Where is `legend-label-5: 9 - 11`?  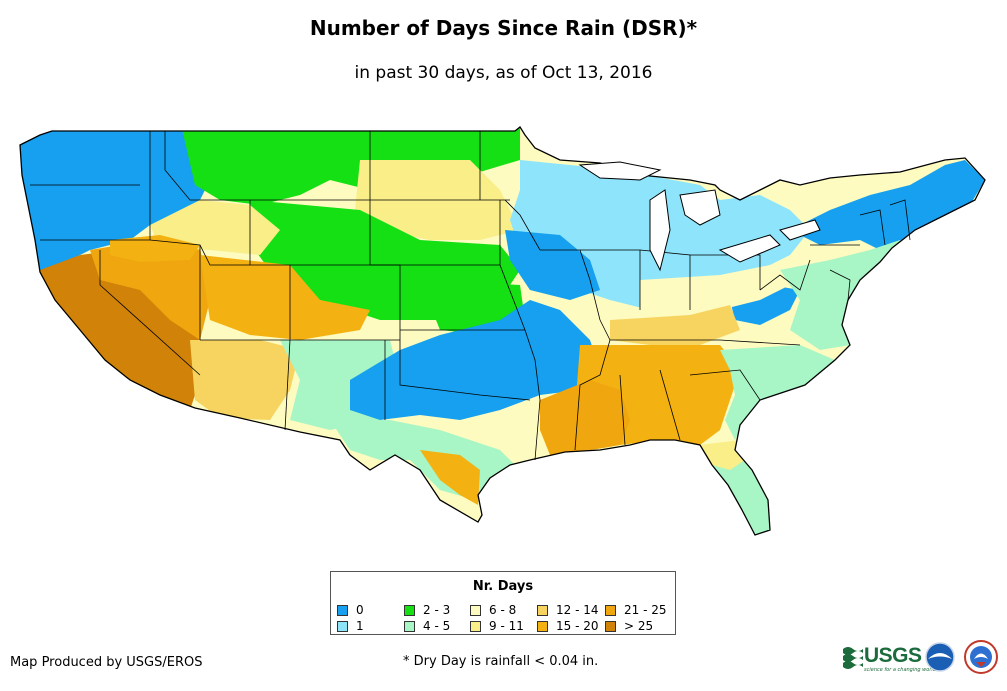
legend-label-5: 9 - 11 is located at coordinates (506, 626).